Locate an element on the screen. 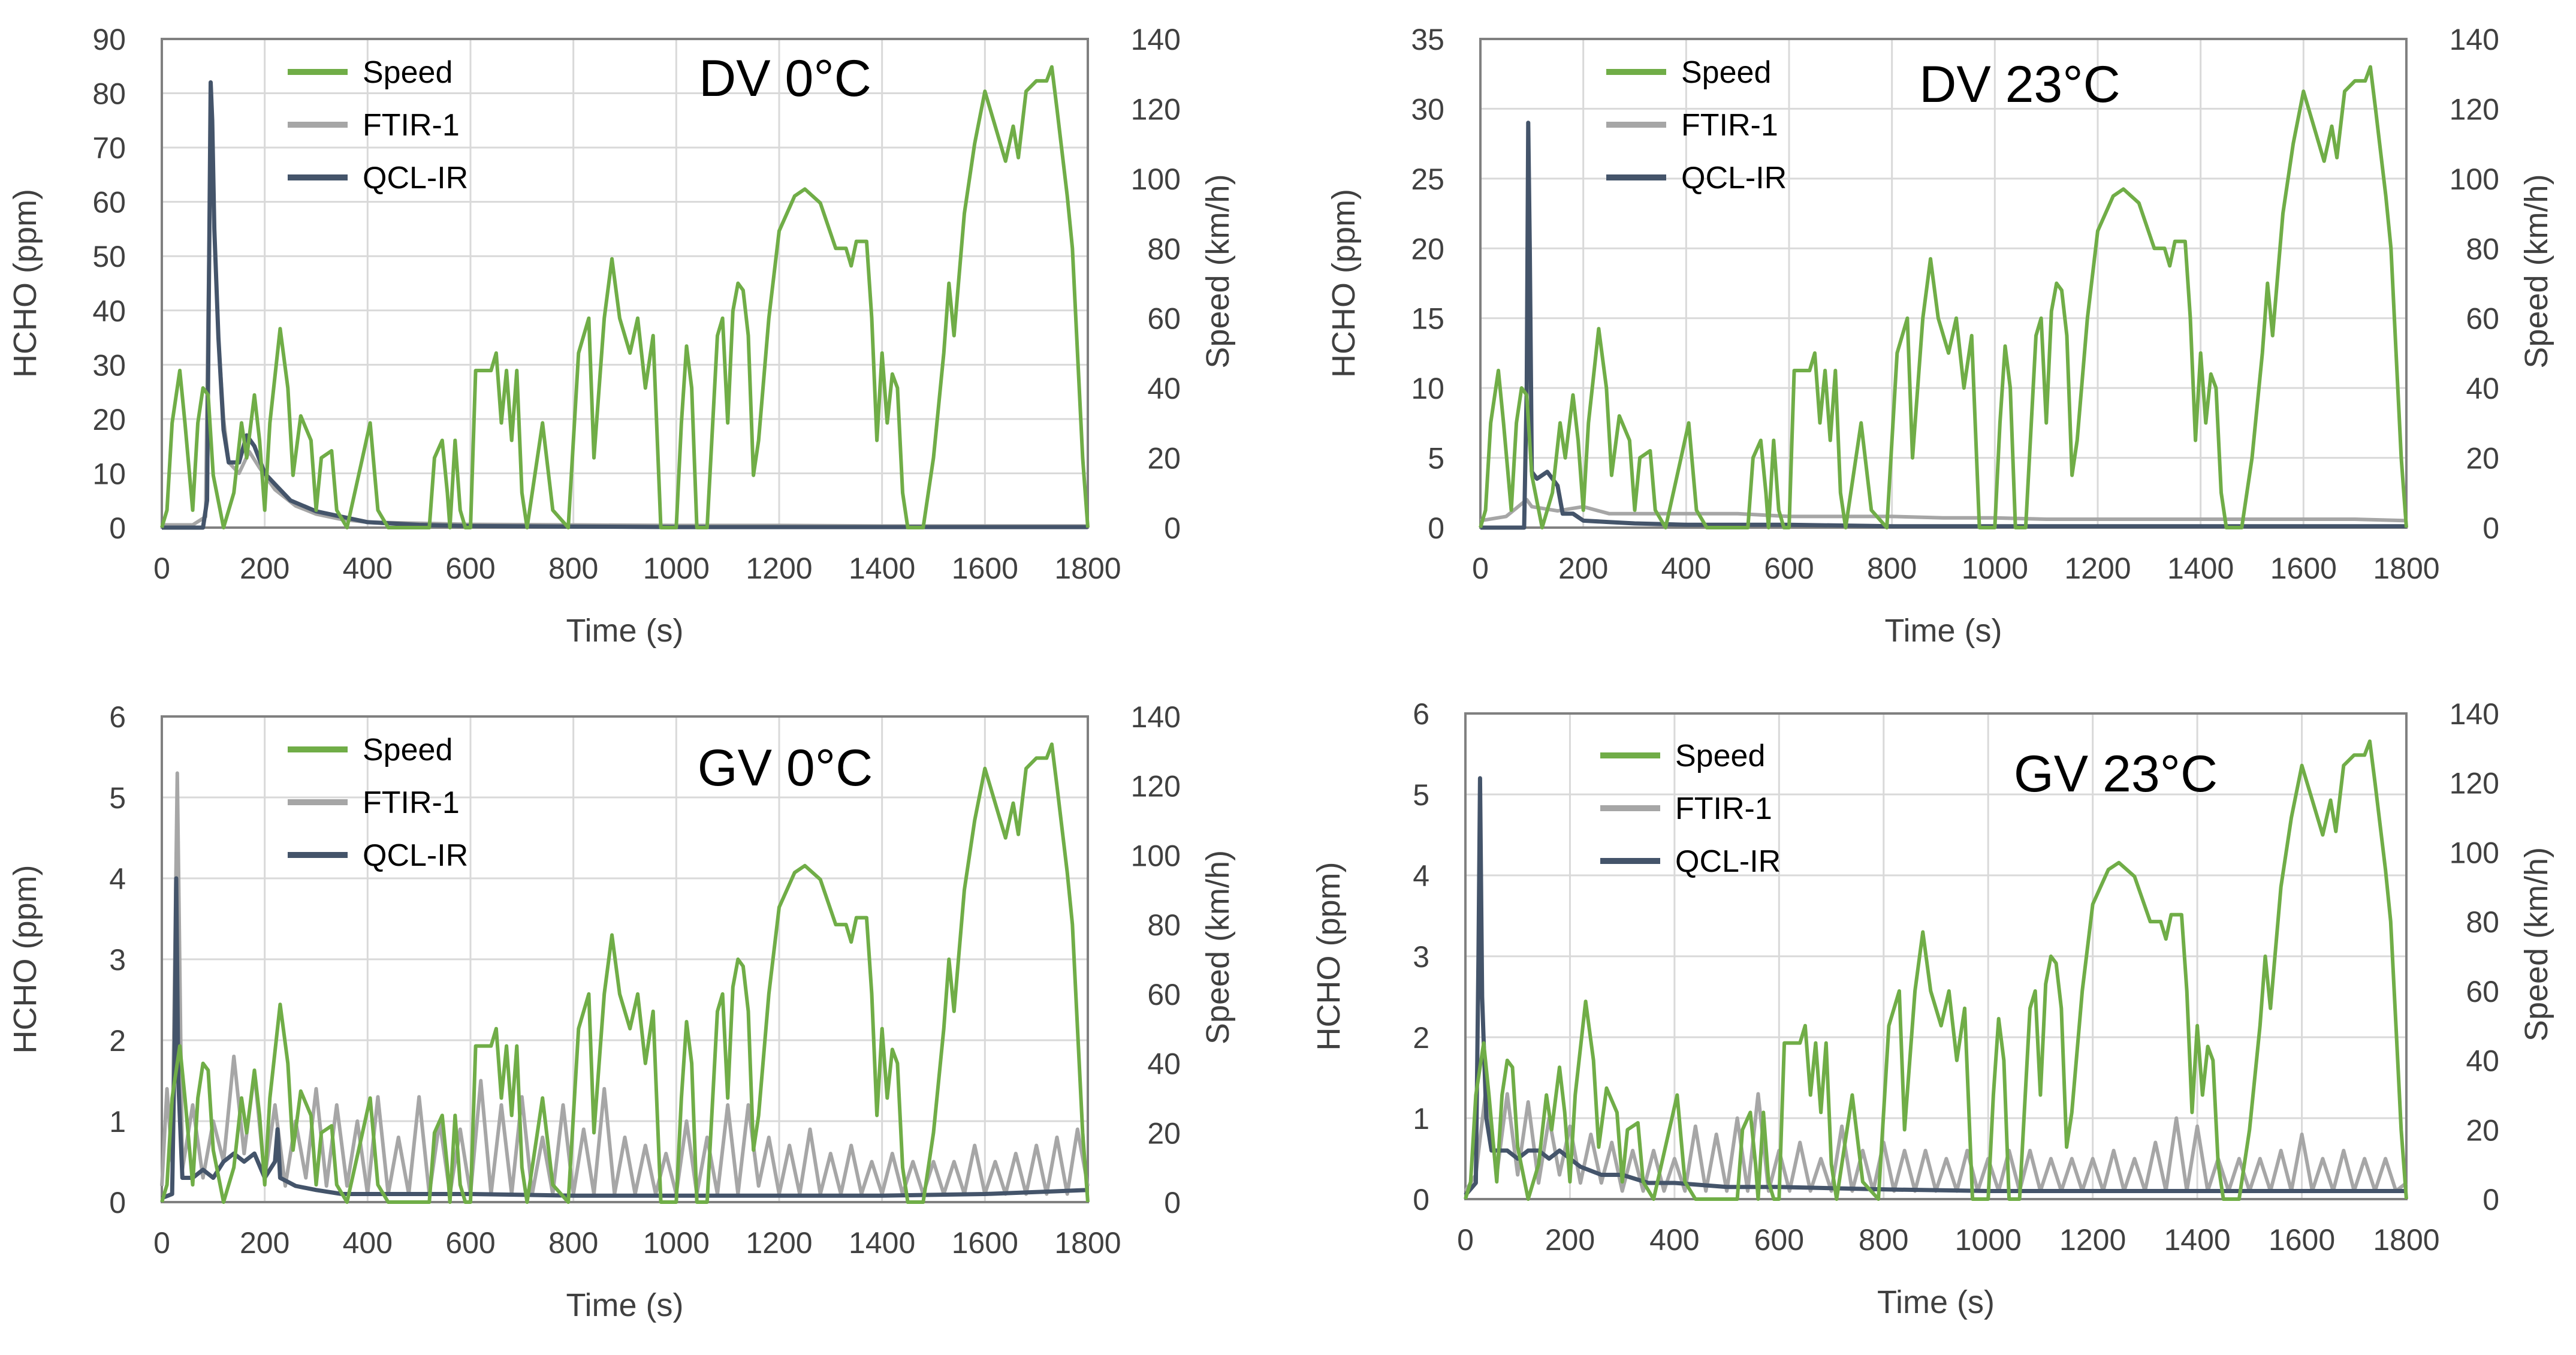 The height and width of the screenshot is (1355, 2576). y-tick-label: 60 is located at coordinates (109, 202).